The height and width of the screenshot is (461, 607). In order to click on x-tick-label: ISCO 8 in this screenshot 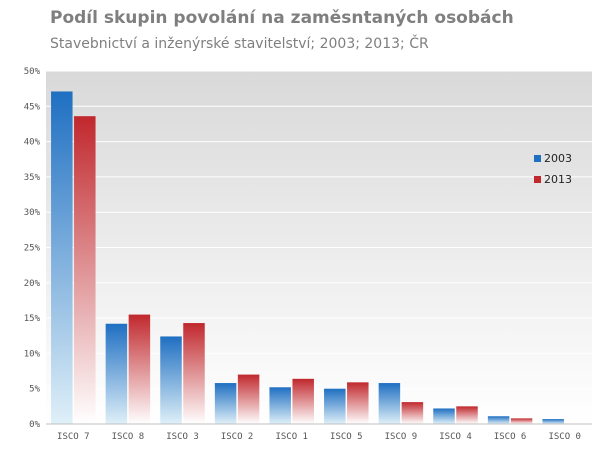, I will do `click(128, 437)`.